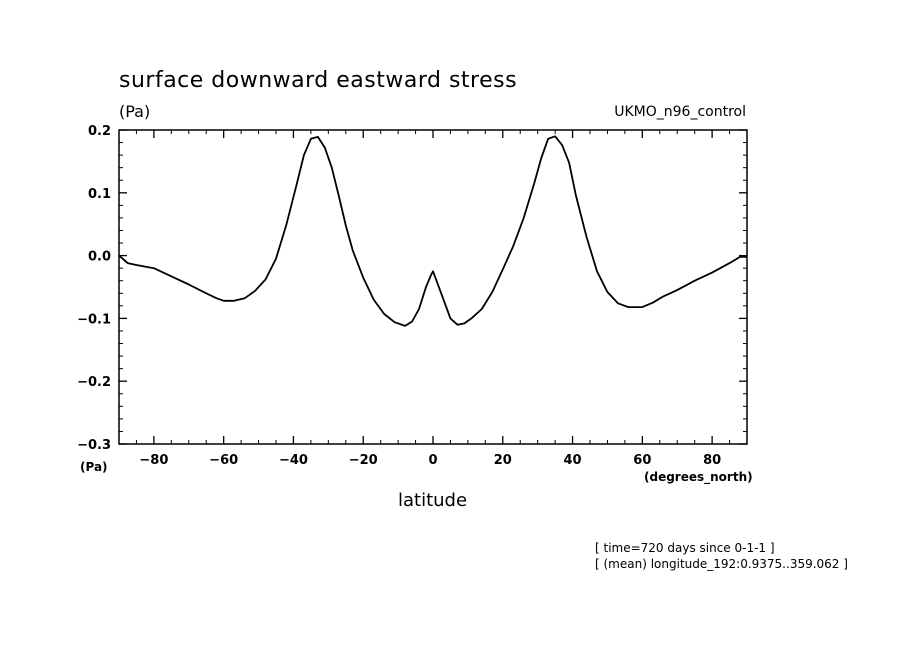 This screenshot has width=904, height=654. I want to click on y-units-label-top: (Pa), so click(135, 111).